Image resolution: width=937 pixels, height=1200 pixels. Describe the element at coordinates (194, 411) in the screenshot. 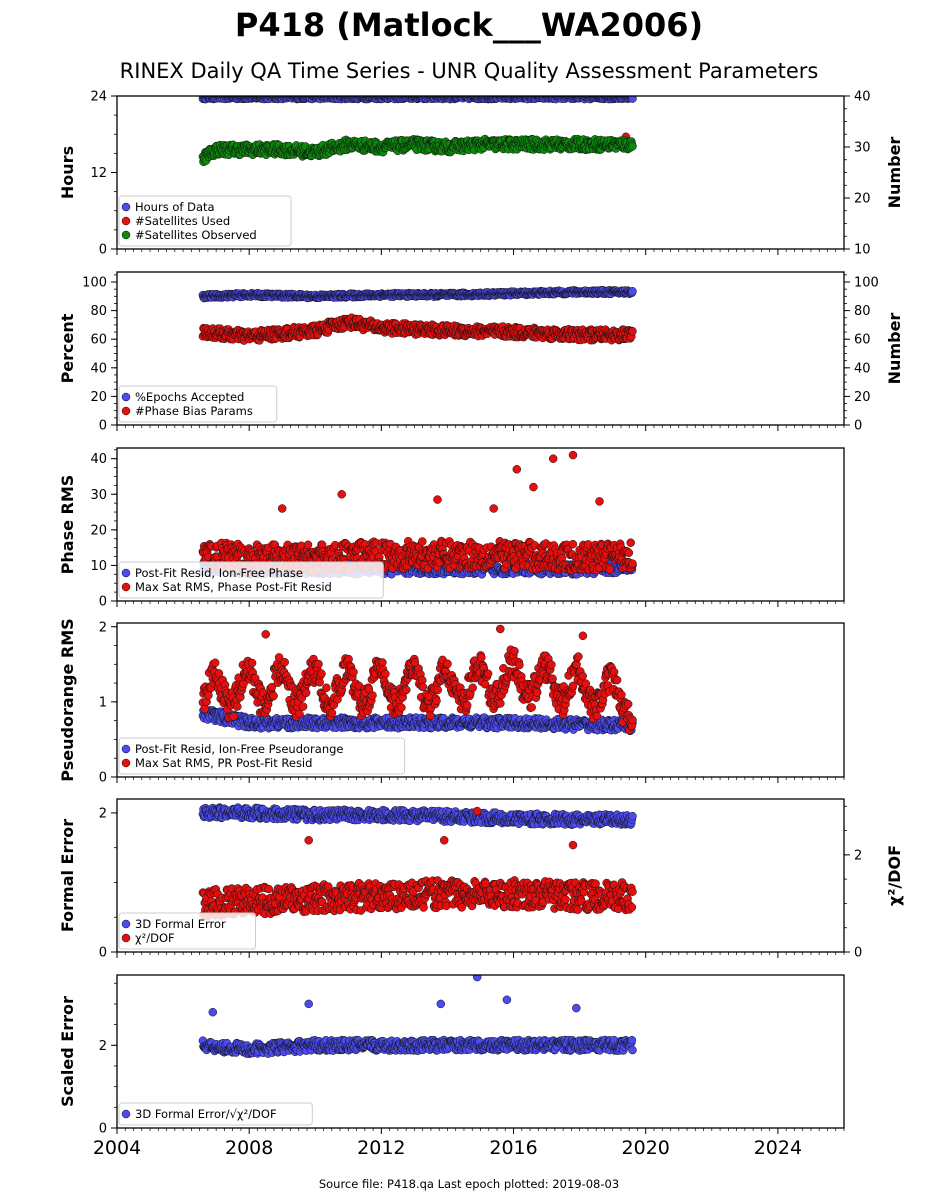

I see `legend-label: #Phase Bias Params` at that location.